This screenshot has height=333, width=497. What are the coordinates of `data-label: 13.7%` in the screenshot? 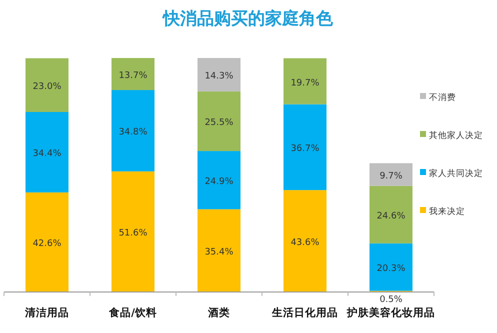 It's located at (133, 76).